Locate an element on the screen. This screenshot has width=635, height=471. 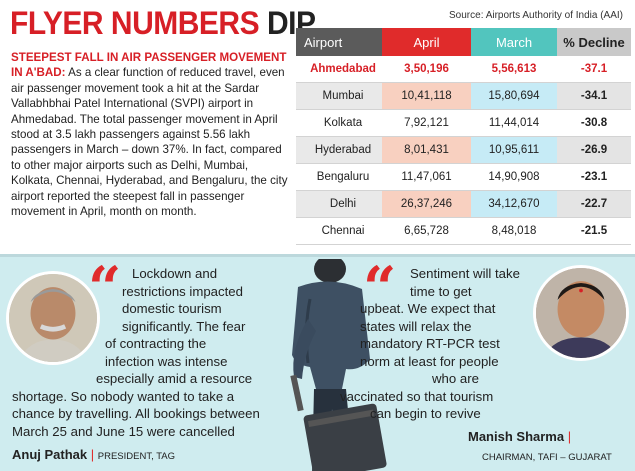
cell-march: 11,44,014 is located at coordinates (514, 123).